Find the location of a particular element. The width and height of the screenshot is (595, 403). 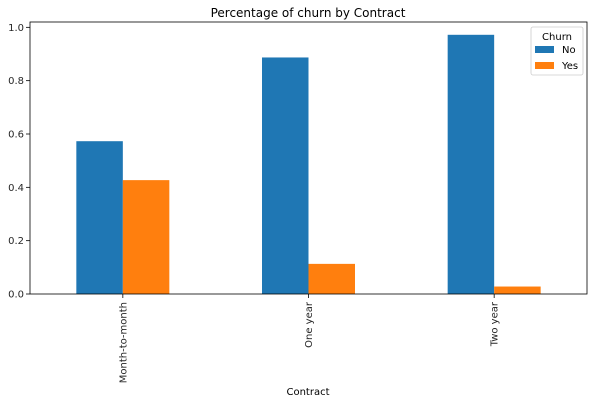

legend-swatch-no is located at coordinates (544, 49).